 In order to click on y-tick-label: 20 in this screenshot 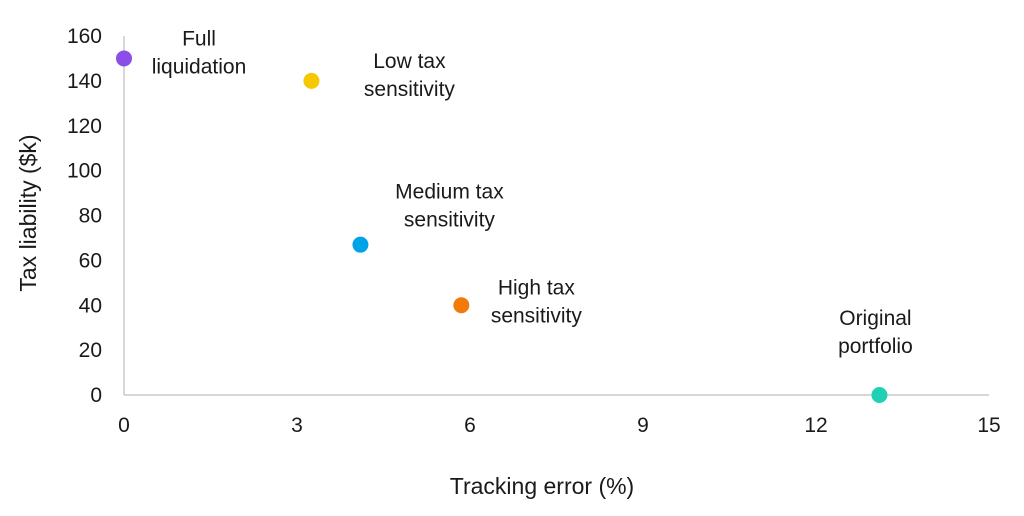, I will do `click(90, 350)`.